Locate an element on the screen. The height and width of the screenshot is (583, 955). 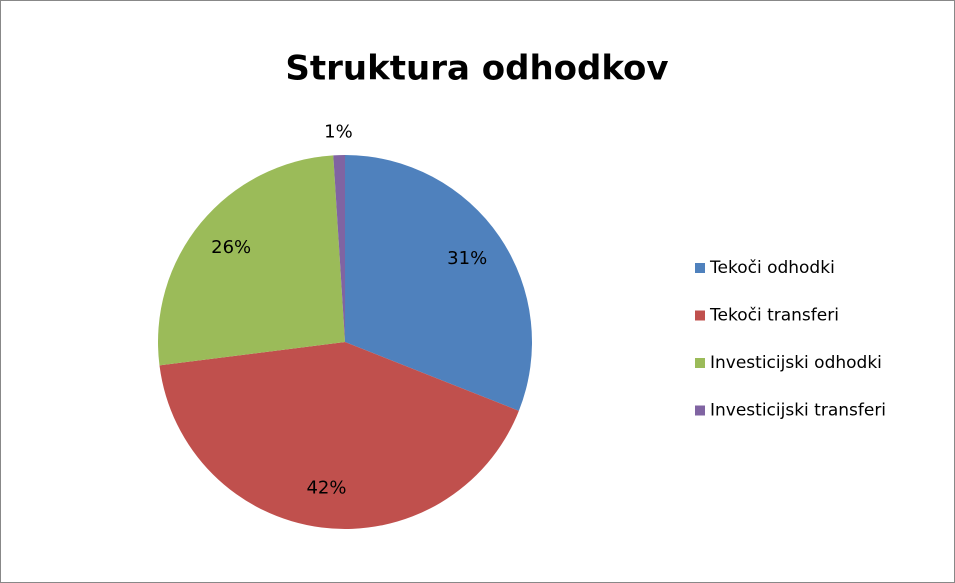
data-label: 26% is located at coordinates (231, 247).